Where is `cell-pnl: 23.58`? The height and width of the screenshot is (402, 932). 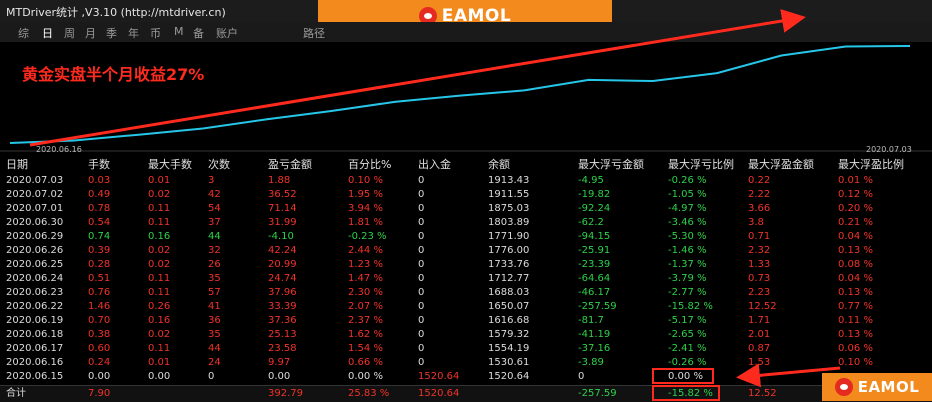 cell-pnl: 23.58 is located at coordinates (282, 348).